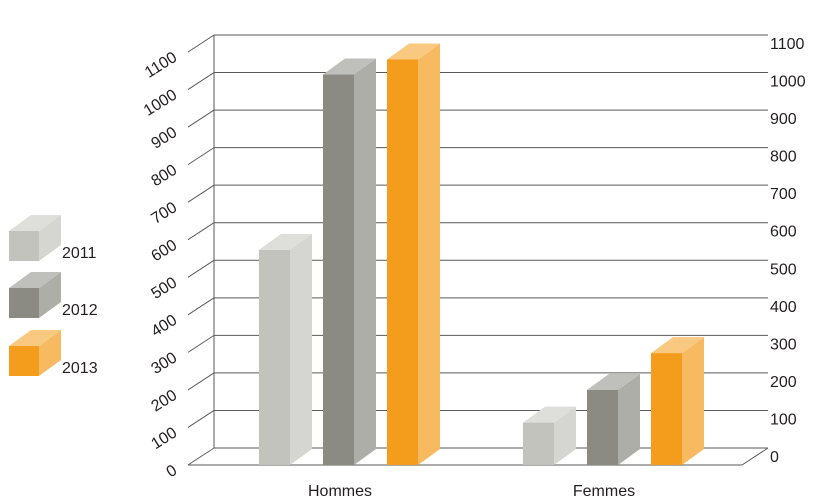  What do you see at coordinates (783, 157) in the screenshot?
I see `y-tick-label-right: 800` at bounding box center [783, 157].